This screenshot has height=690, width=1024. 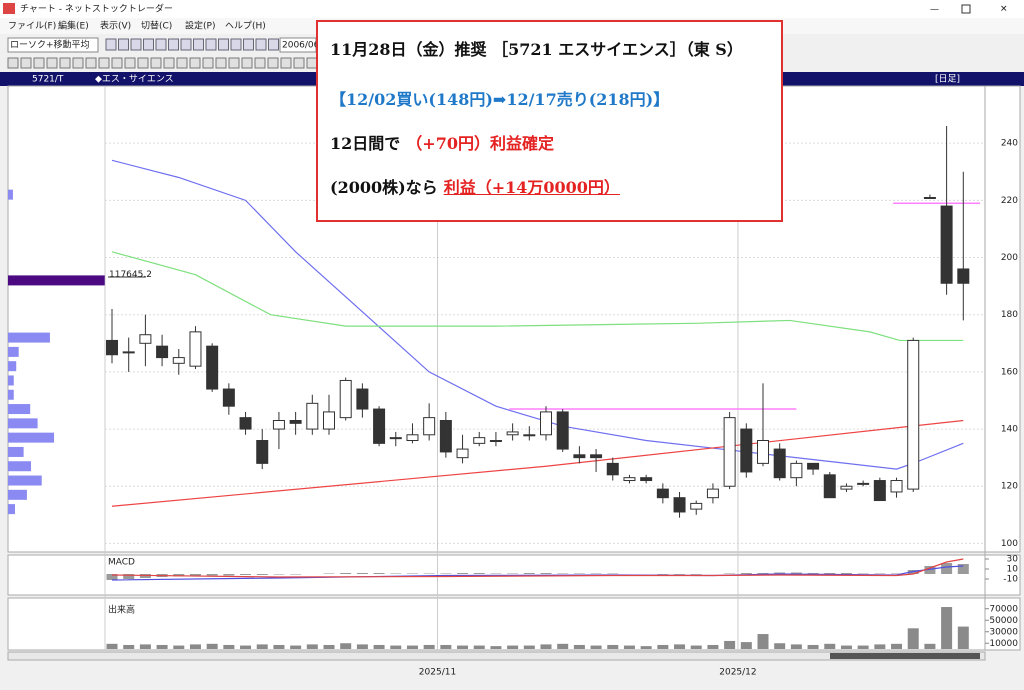 I want to click on menu-item: 切替(C), so click(x=156, y=26).